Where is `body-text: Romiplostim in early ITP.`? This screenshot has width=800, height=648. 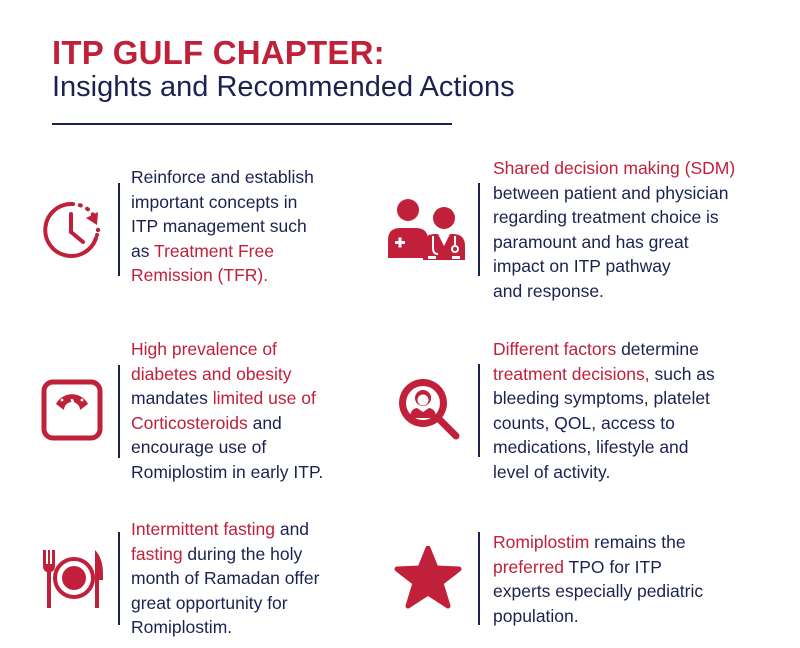 body-text: Romiplostim in early ITP. is located at coordinates (227, 471).